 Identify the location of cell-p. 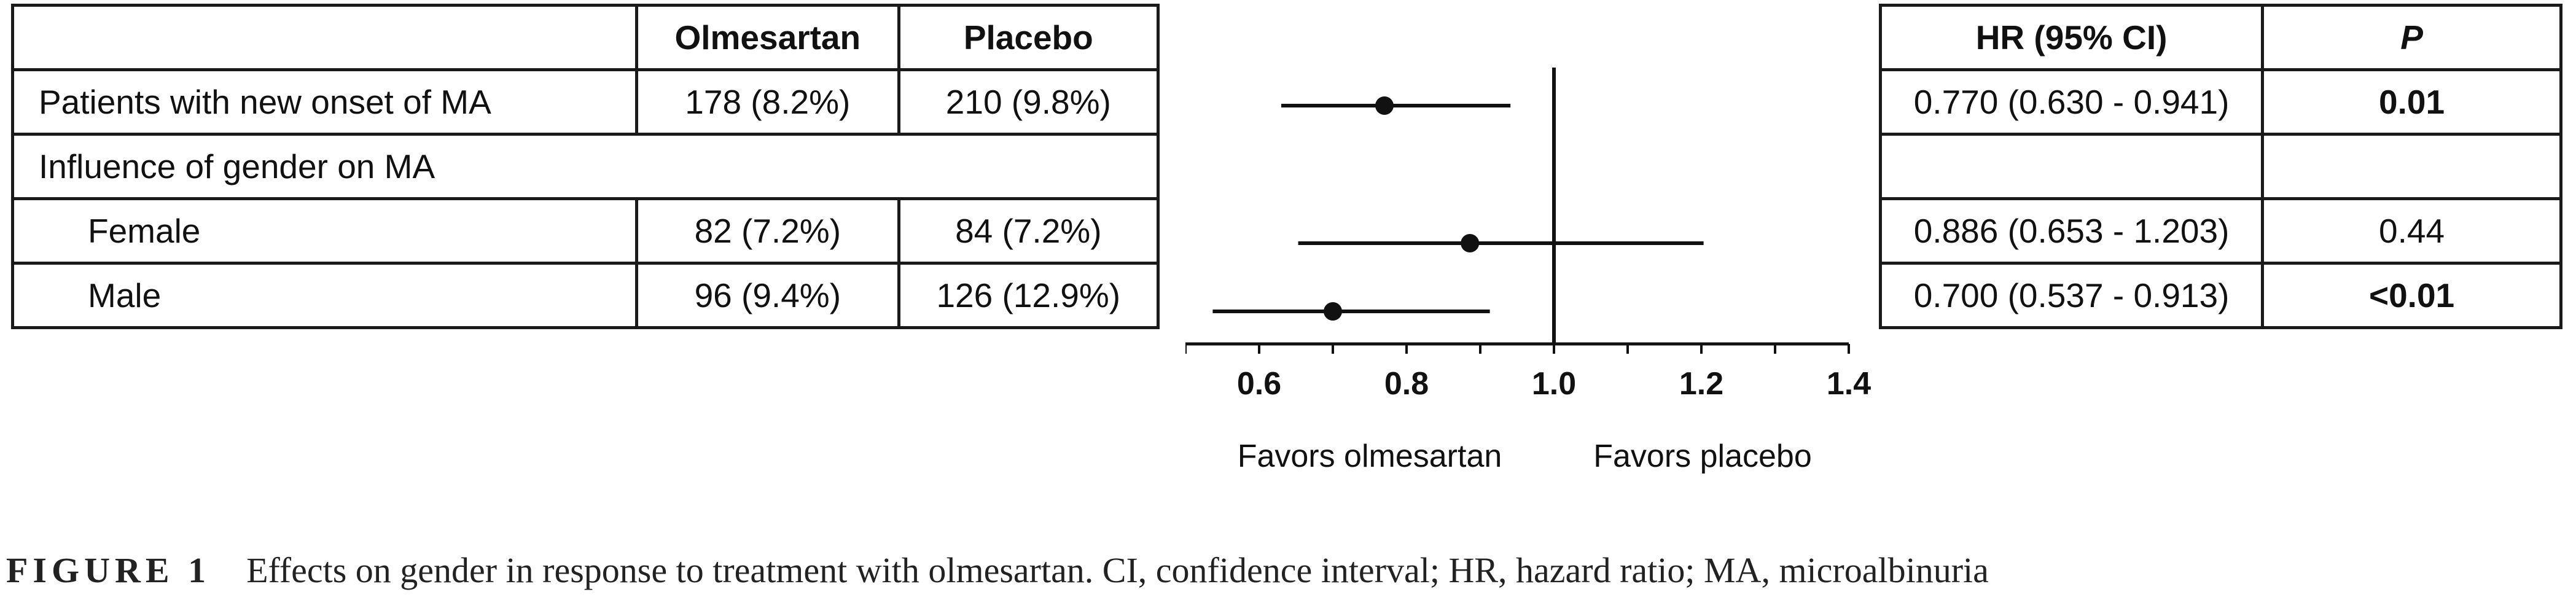
(2411, 166).